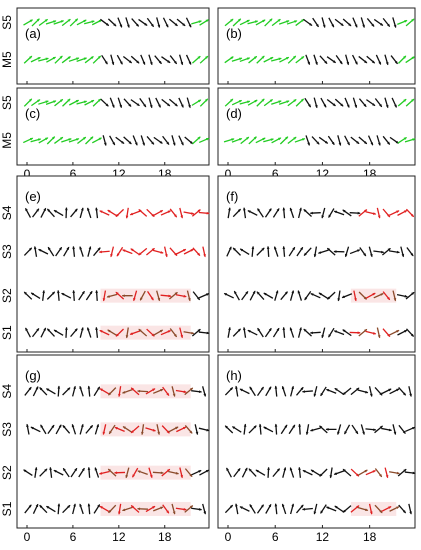 This screenshot has width=421, height=550. Describe the element at coordinates (370, 537) in the screenshot. I see `x-tick-label: 18` at that location.